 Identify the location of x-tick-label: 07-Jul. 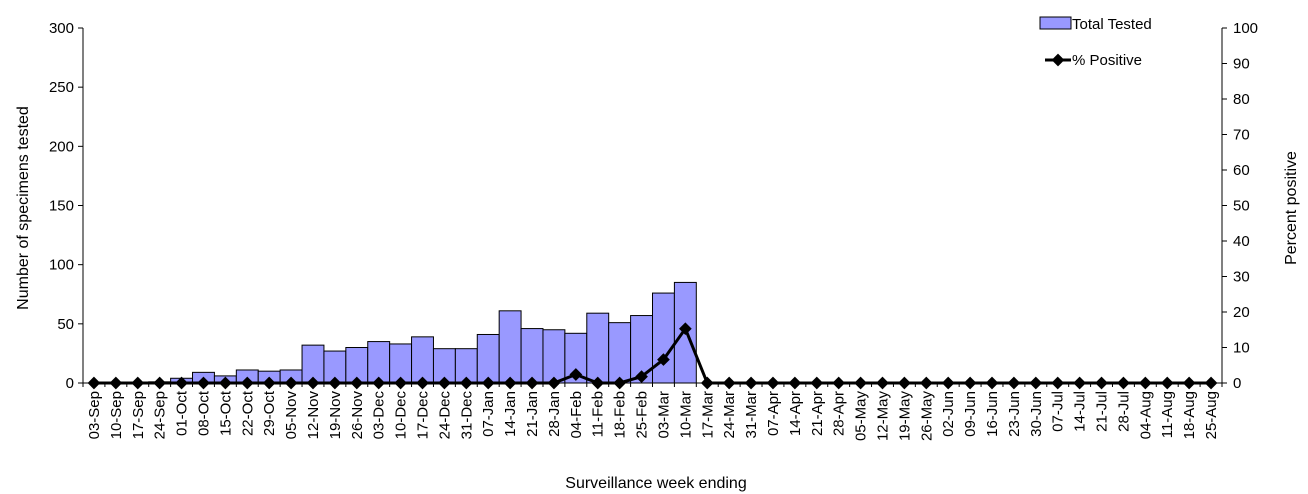
(1058, 411).